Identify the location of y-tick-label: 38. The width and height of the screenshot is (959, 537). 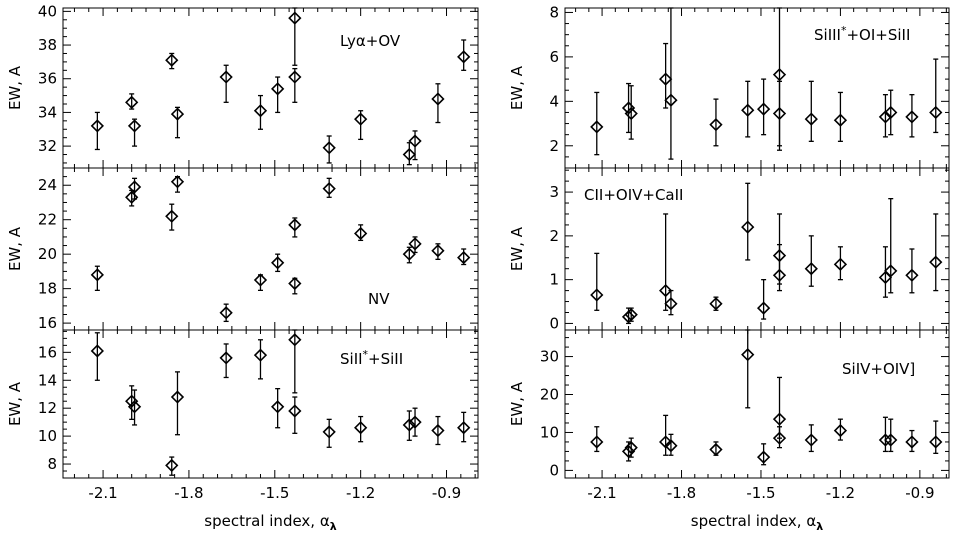
(47, 45).